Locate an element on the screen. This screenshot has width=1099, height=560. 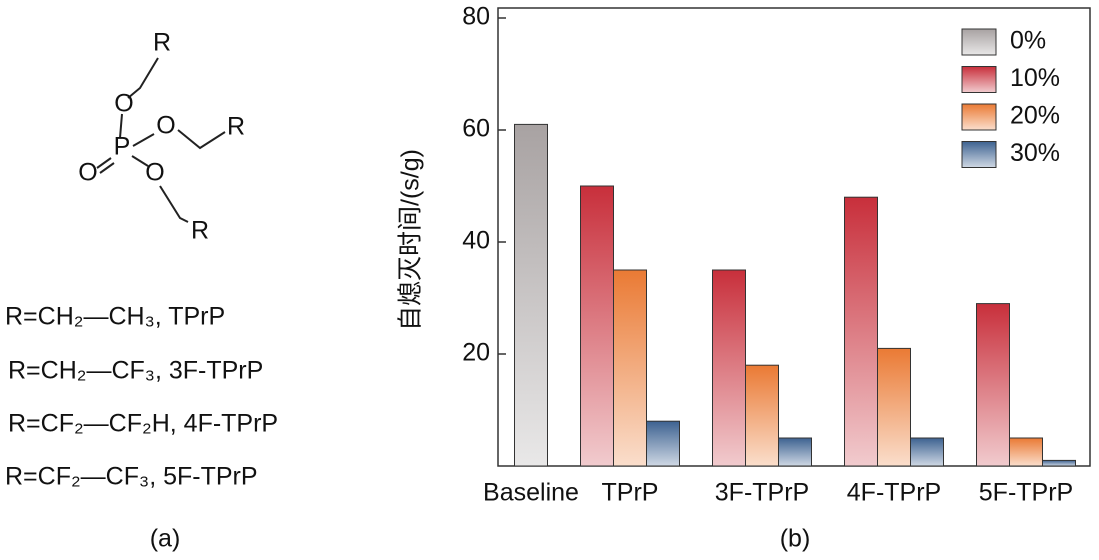
definition: R=CF₂—CF₂H, 4F-TPrP is located at coordinates (143, 424).